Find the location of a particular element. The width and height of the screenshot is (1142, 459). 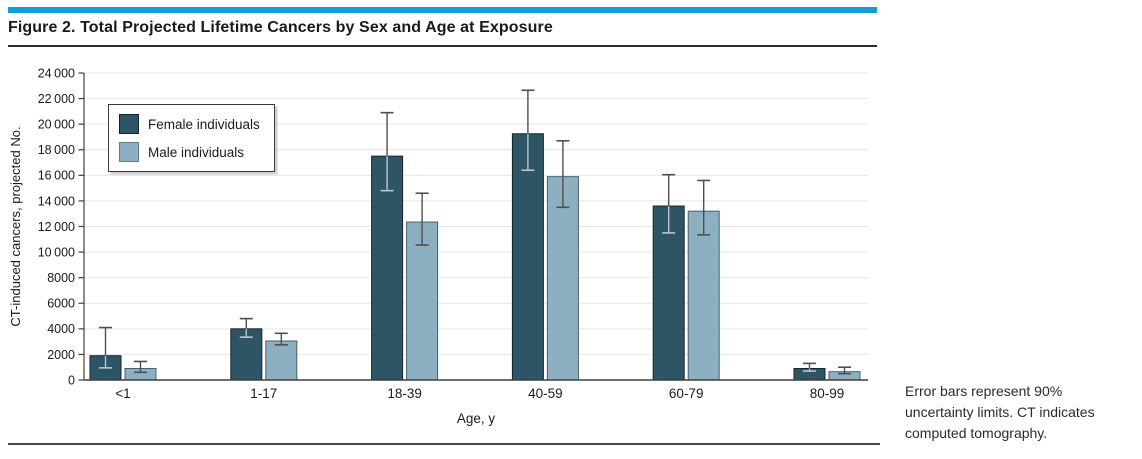

male-swatch-icon is located at coordinates (129, 152).